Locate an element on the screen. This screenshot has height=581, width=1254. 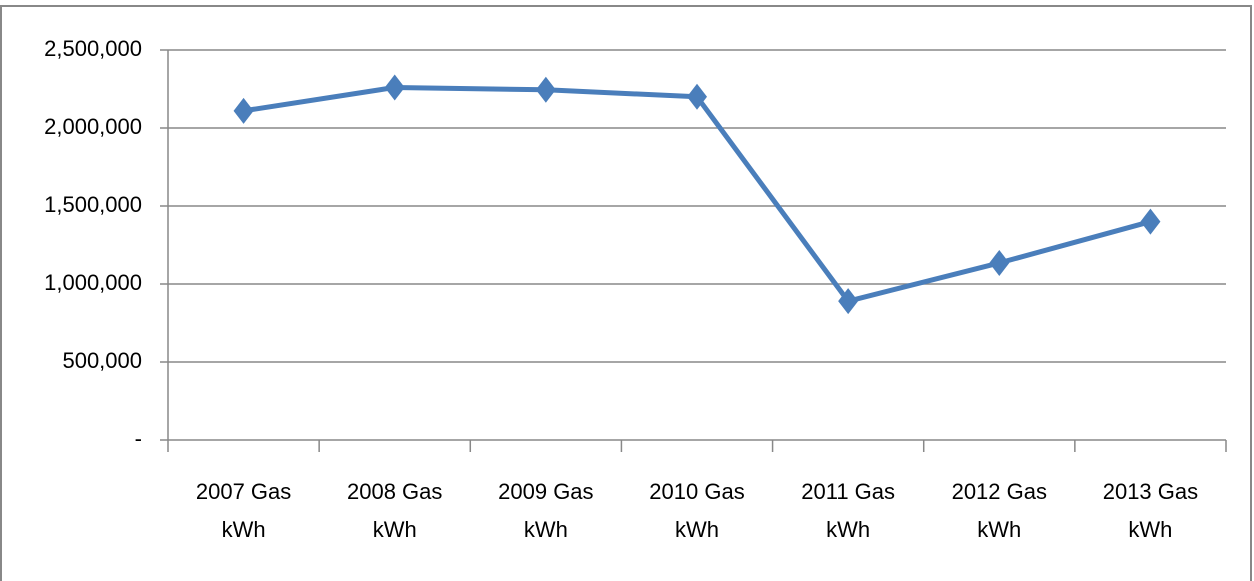
y-tick-label: 500,000 is located at coordinates (102, 360).